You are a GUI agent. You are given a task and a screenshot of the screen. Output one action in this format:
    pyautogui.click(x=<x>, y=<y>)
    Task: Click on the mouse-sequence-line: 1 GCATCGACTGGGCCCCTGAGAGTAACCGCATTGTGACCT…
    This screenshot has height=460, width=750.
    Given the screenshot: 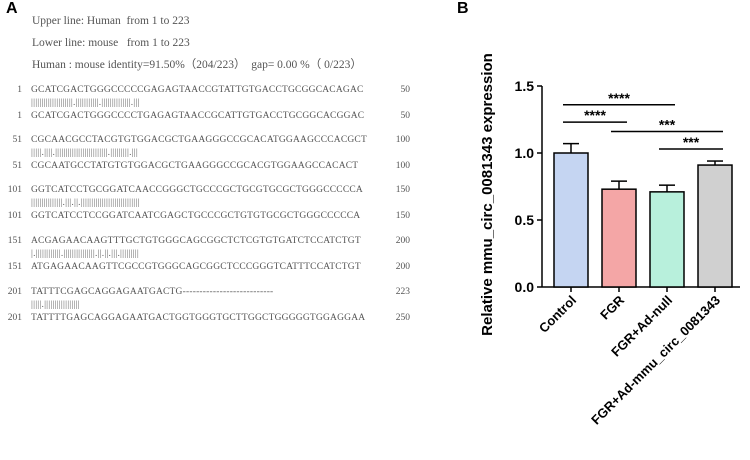 What is the action you would take?
    pyautogui.click(x=215, y=117)
    